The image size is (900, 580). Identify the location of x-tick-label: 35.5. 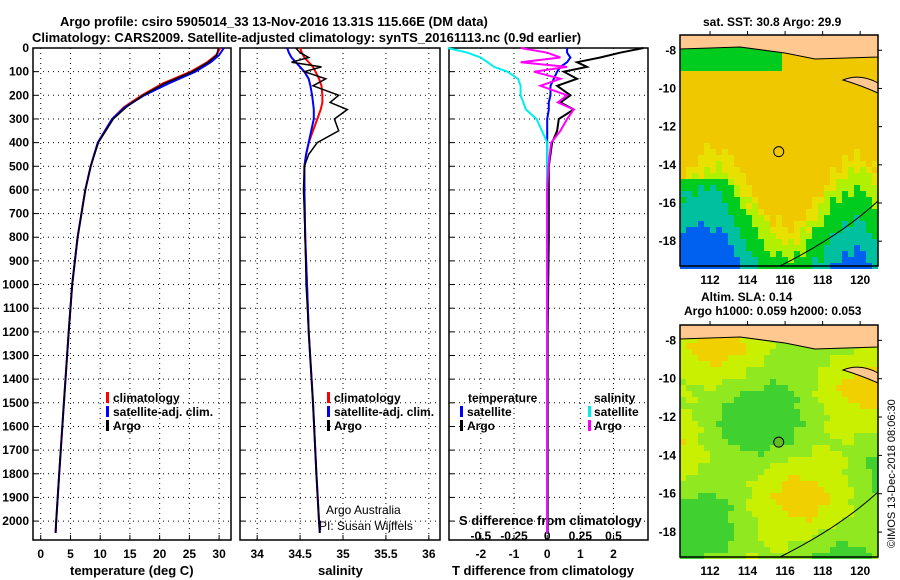
(386, 554).